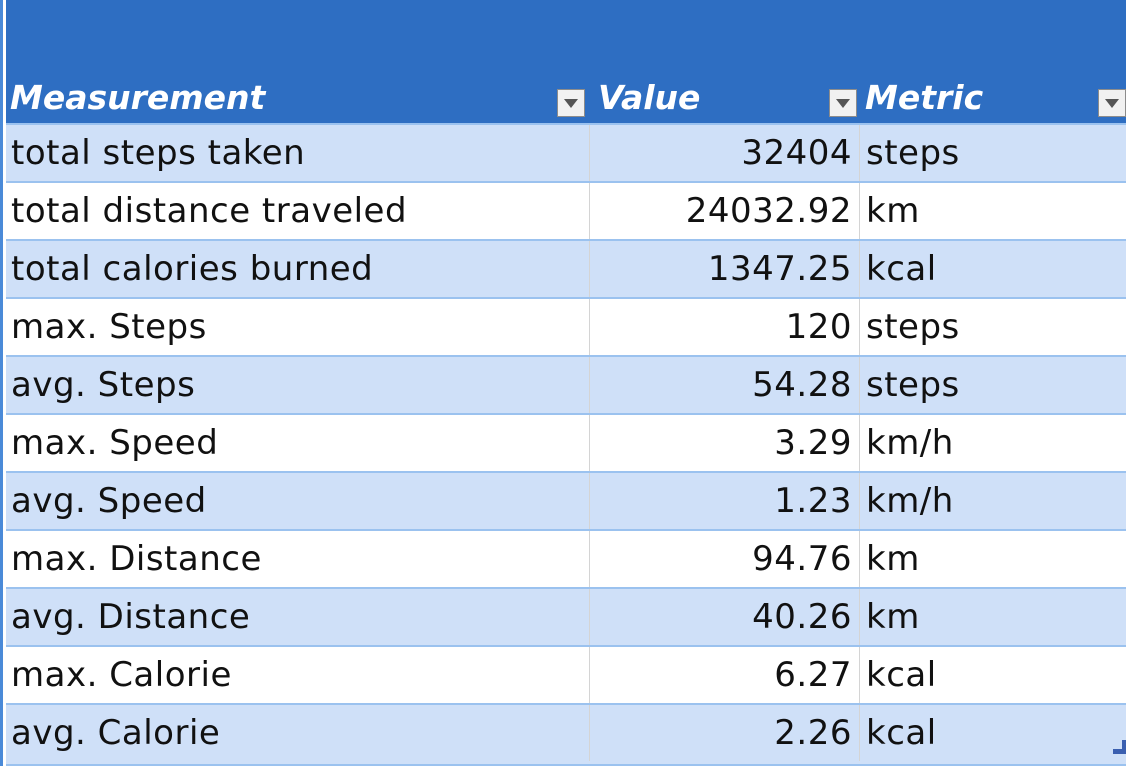  I want to click on value-cell: 120, so click(818, 327).